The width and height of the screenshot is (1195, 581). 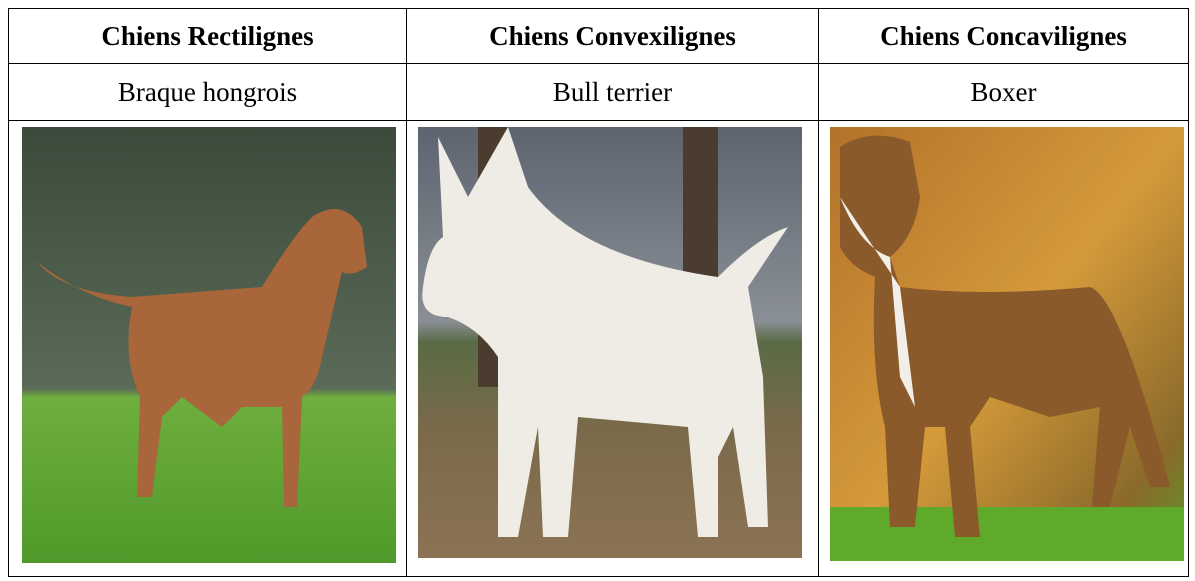 I want to click on header-cell: Chiens Convexilignes, so click(x=612, y=36).